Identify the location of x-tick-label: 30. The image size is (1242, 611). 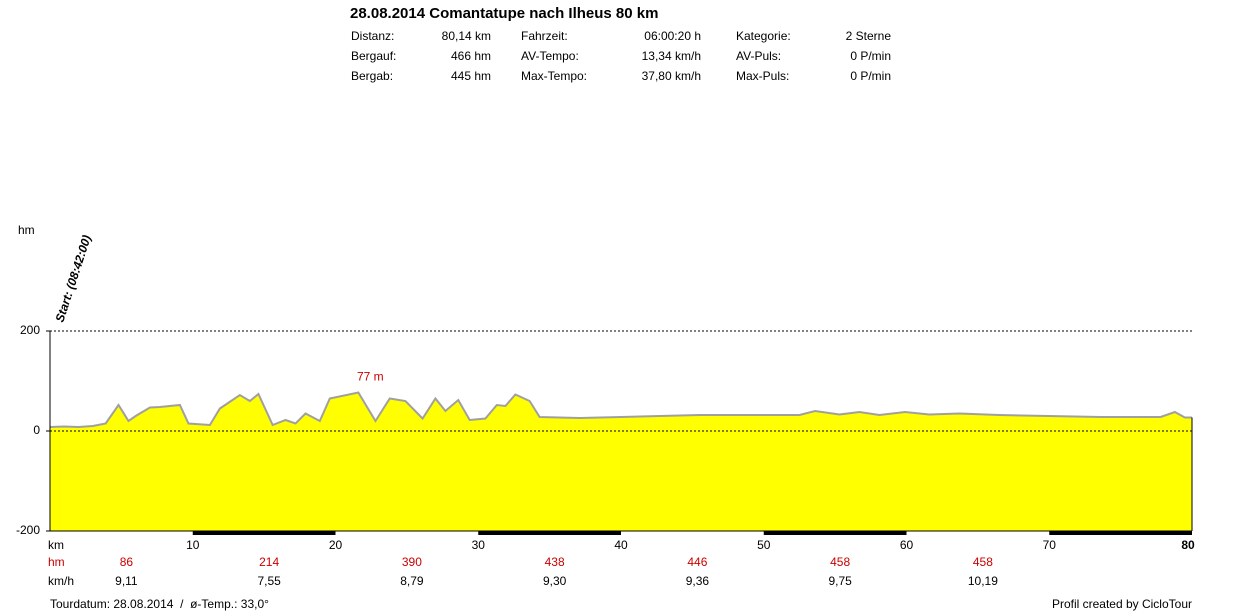
(479, 545).